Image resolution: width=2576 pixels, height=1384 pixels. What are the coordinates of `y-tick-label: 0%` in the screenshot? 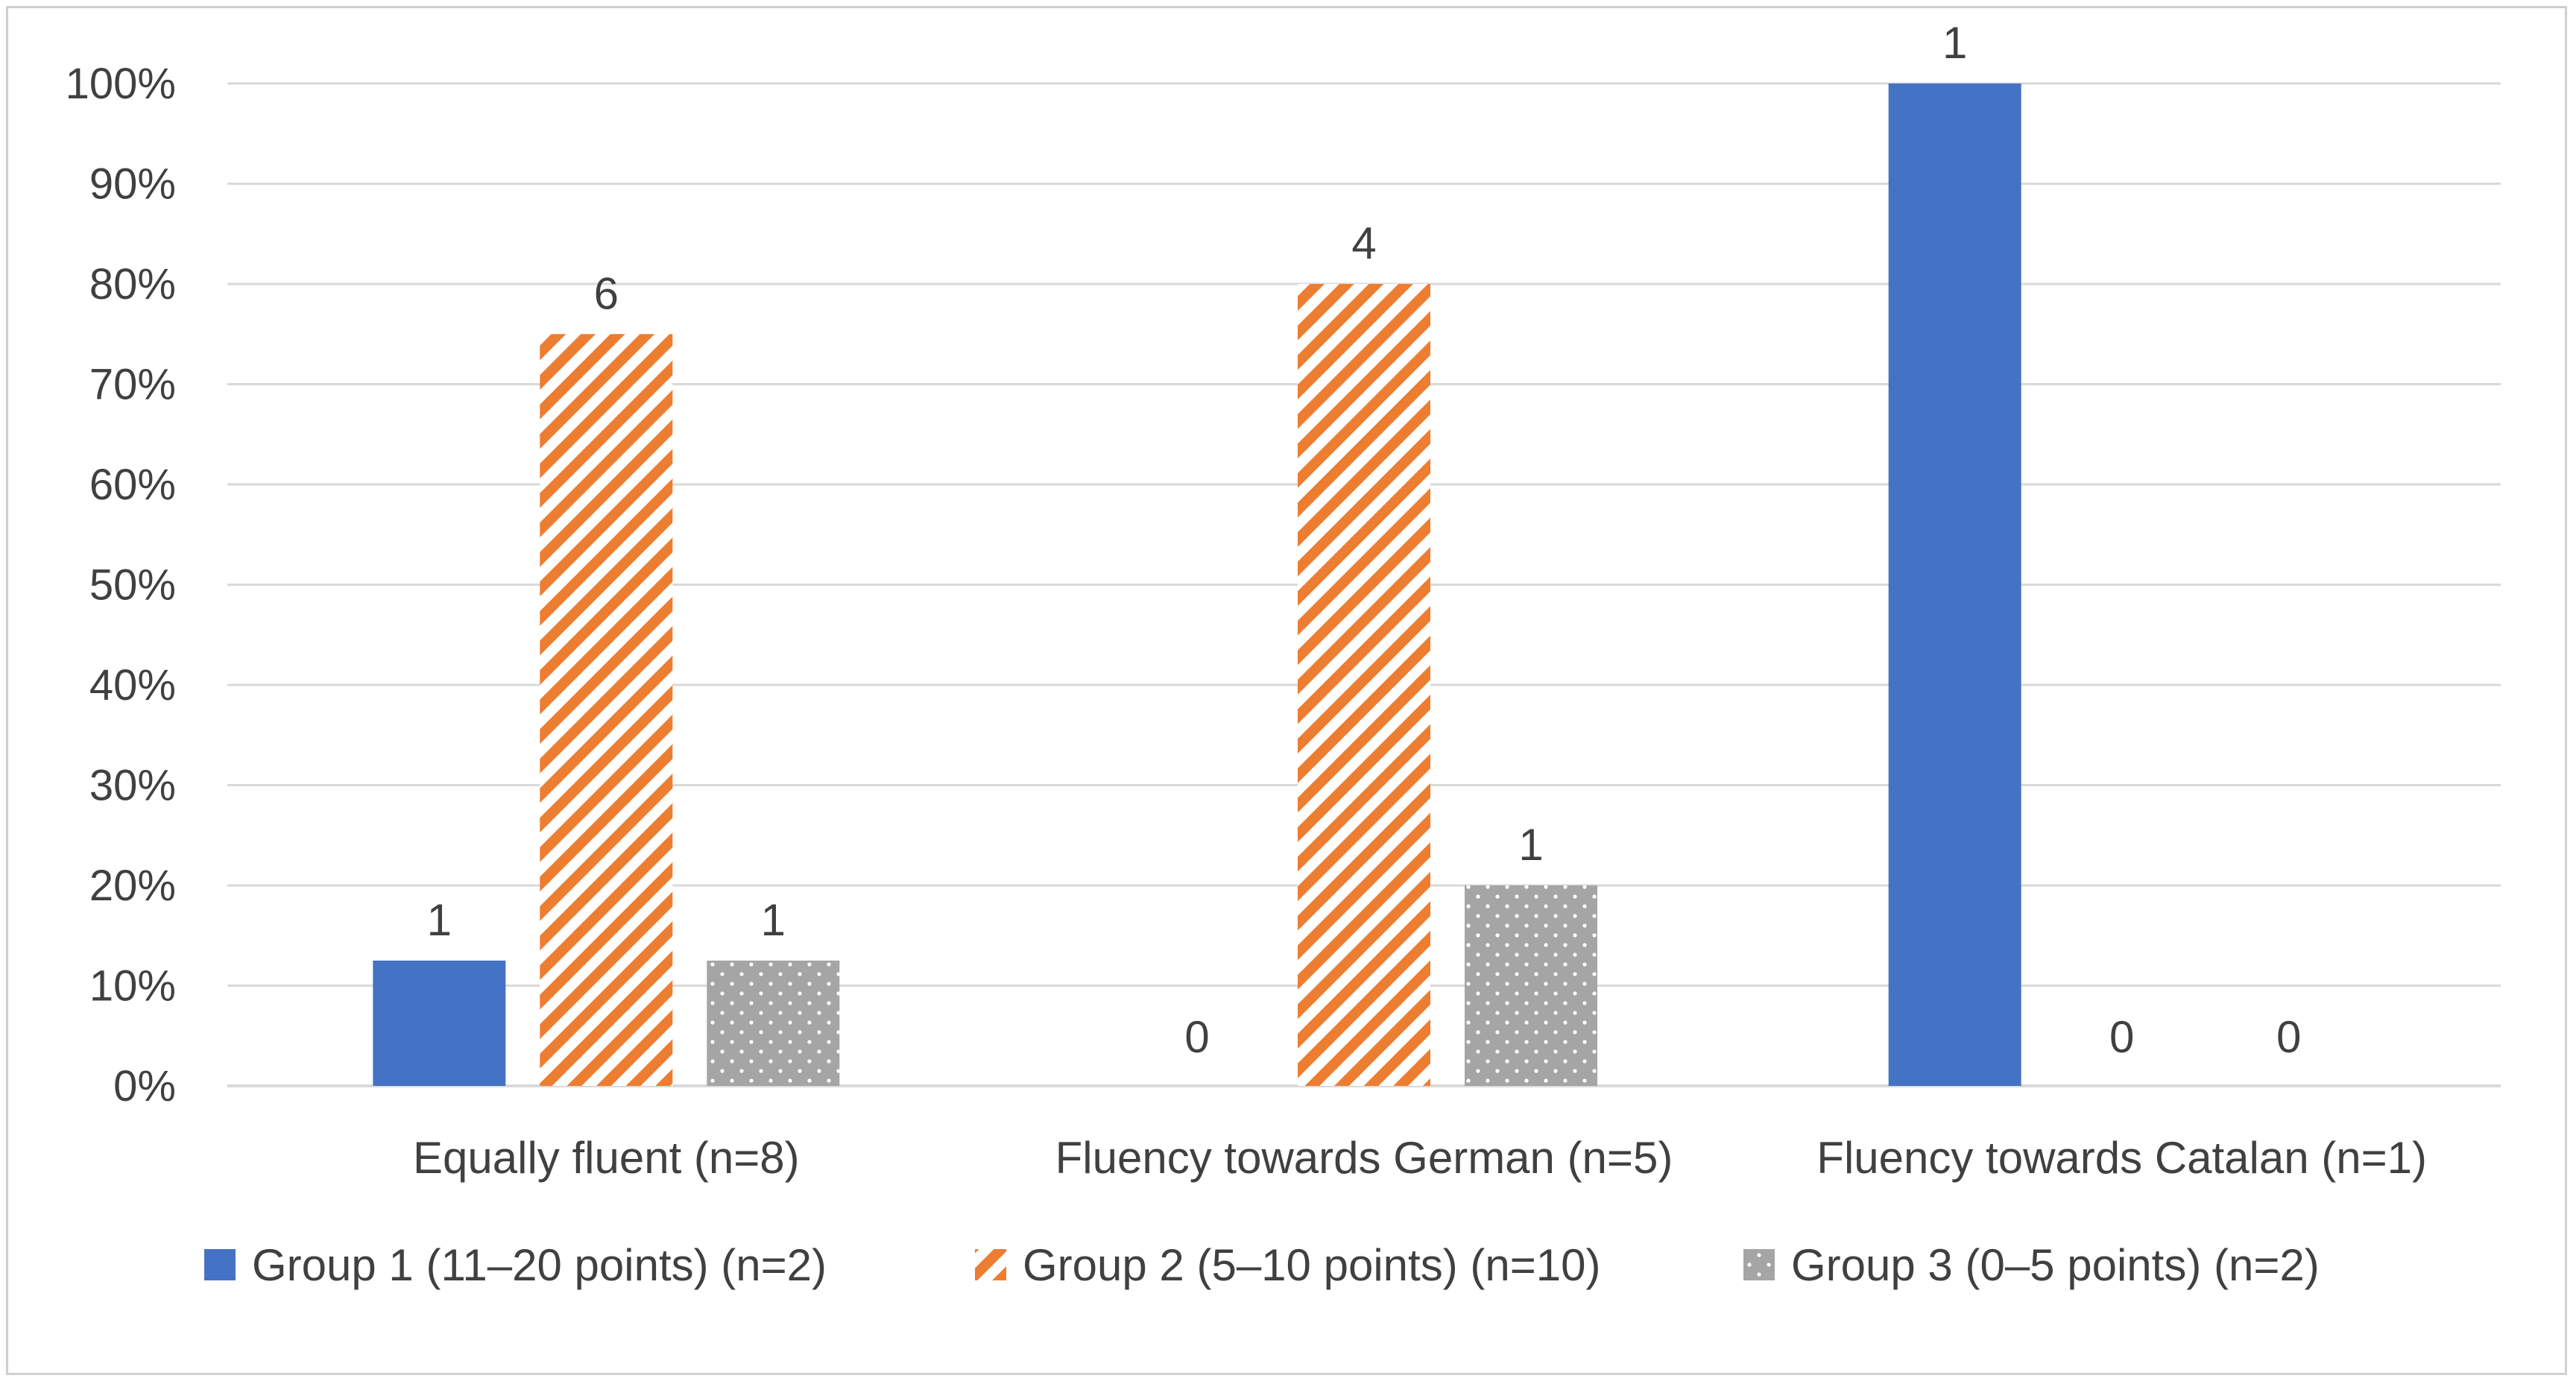 It's located at (144, 1086).